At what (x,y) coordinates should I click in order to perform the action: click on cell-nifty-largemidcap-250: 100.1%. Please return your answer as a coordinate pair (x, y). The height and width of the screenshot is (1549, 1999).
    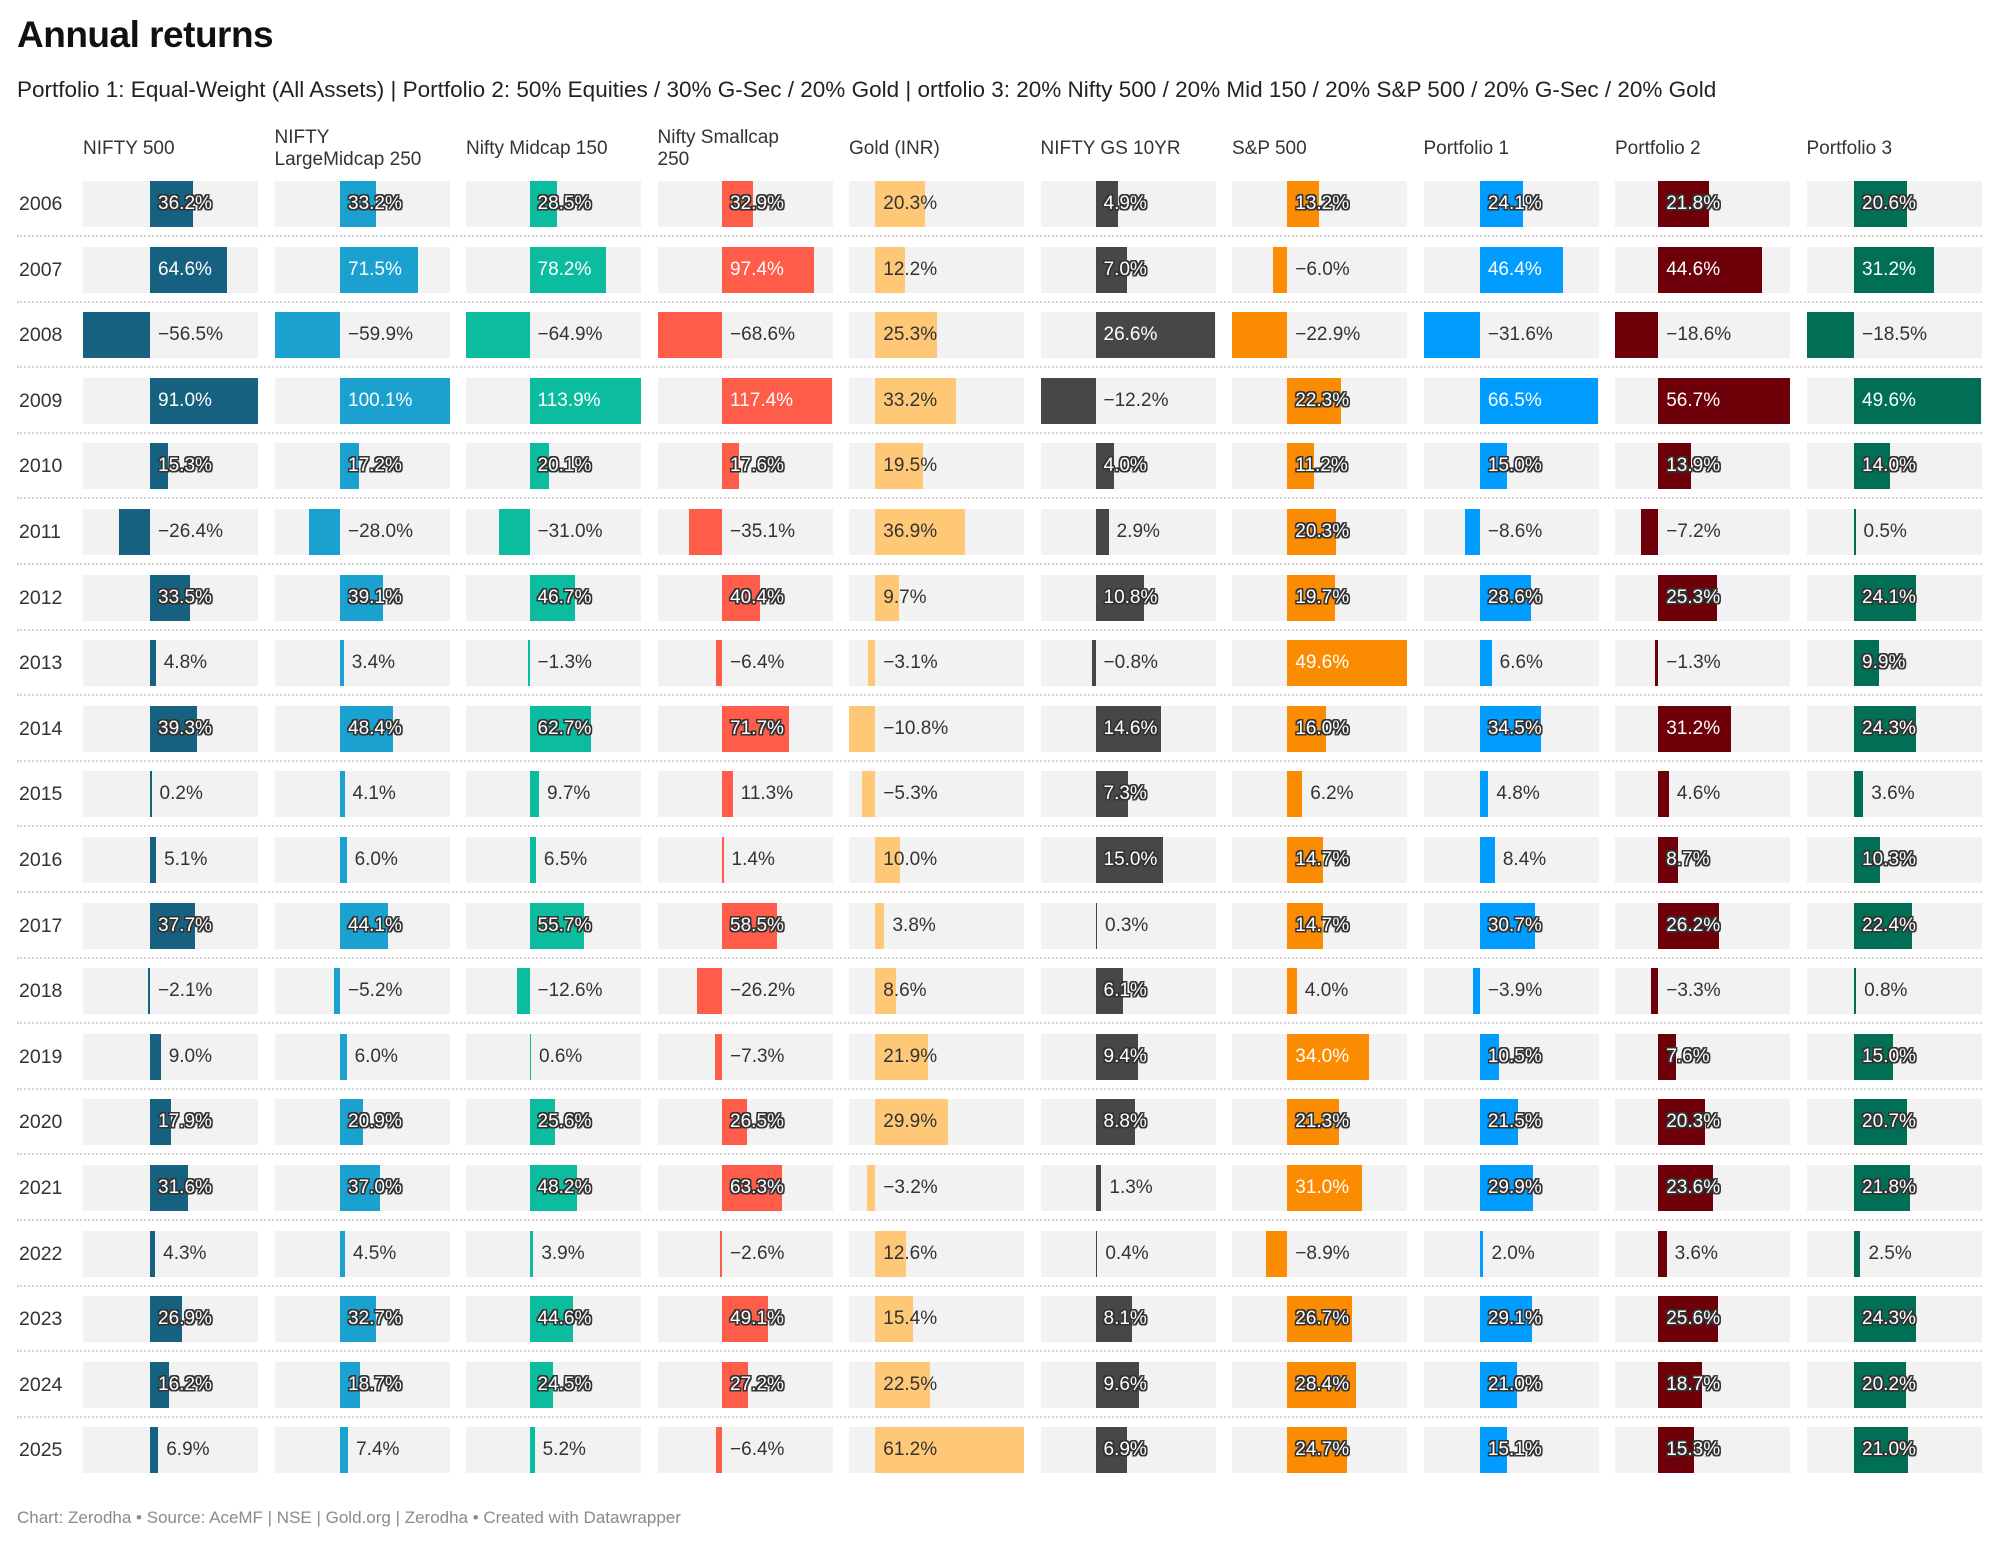
    Looking at the image, I should click on (362, 400).